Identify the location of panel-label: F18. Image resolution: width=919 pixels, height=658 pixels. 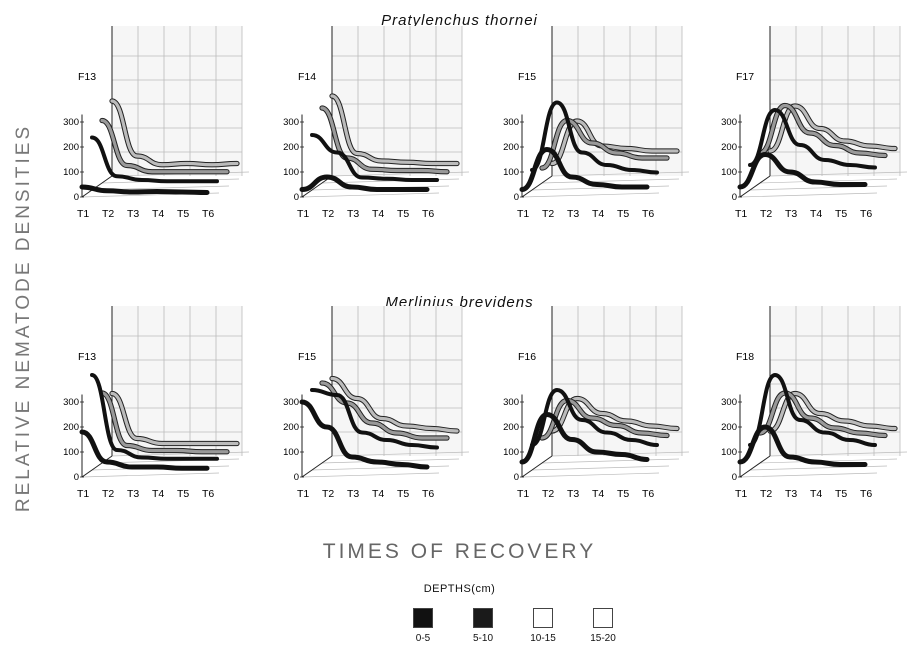
(745, 357).